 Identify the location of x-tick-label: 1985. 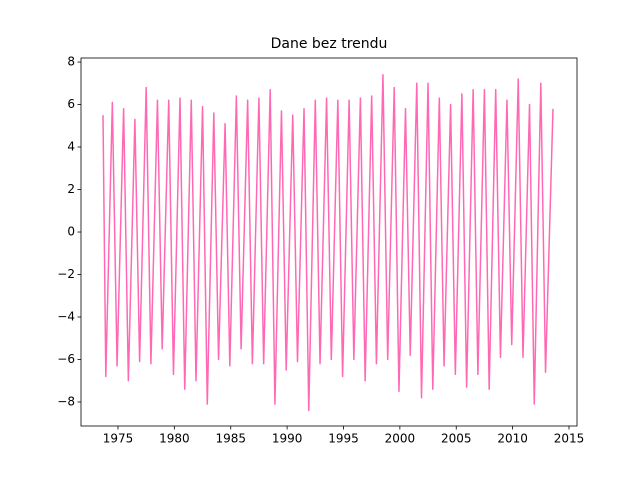
(230, 439).